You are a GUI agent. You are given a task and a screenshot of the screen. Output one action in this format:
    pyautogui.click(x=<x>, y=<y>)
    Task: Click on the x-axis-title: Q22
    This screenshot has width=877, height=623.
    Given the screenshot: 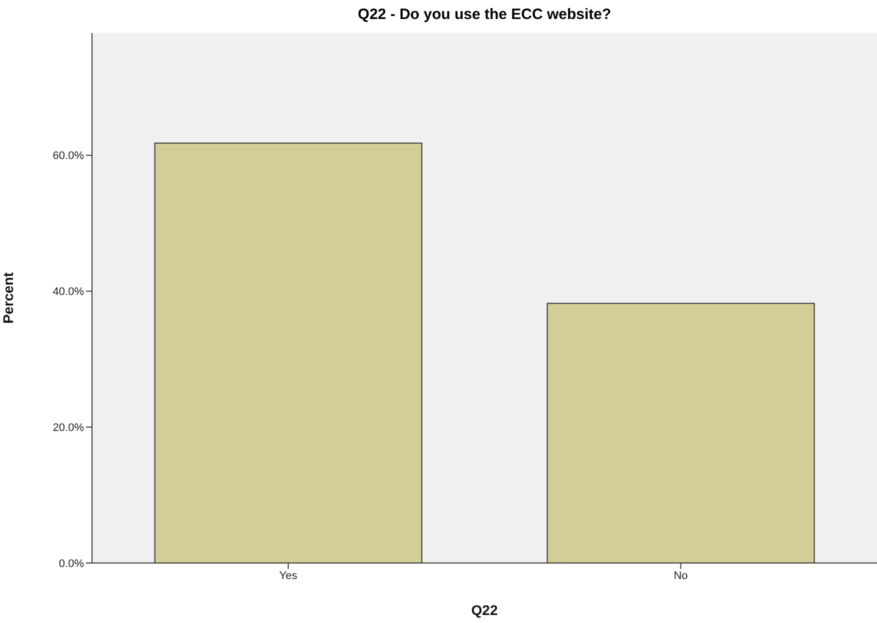 What is the action you would take?
    pyautogui.click(x=484, y=610)
    